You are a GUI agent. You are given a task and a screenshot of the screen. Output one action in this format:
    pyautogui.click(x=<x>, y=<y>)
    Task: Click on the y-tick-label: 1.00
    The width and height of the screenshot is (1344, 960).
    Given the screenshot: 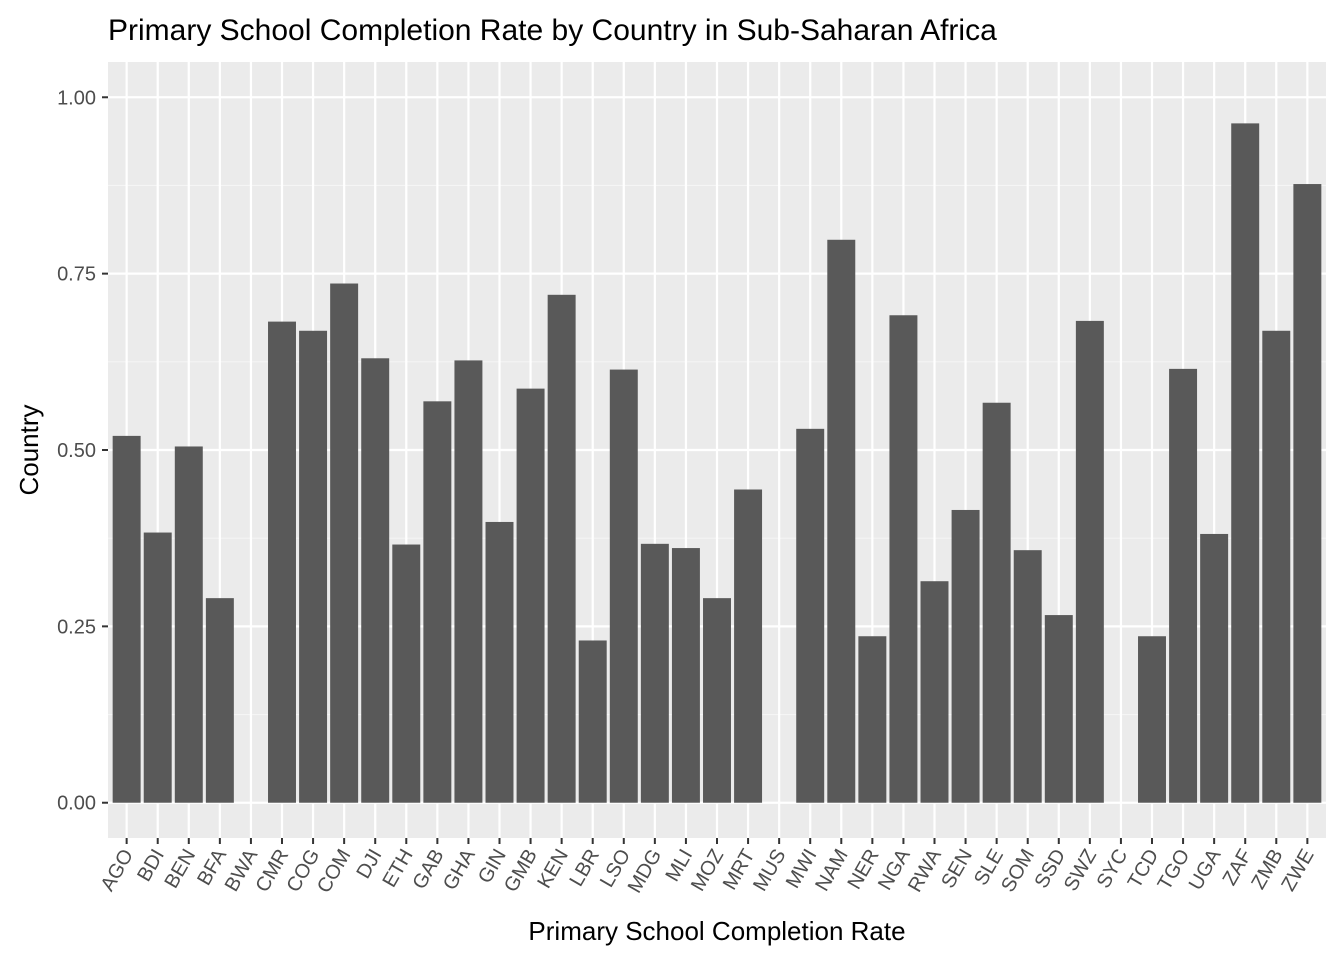 What is the action you would take?
    pyautogui.click(x=76, y=98)
    